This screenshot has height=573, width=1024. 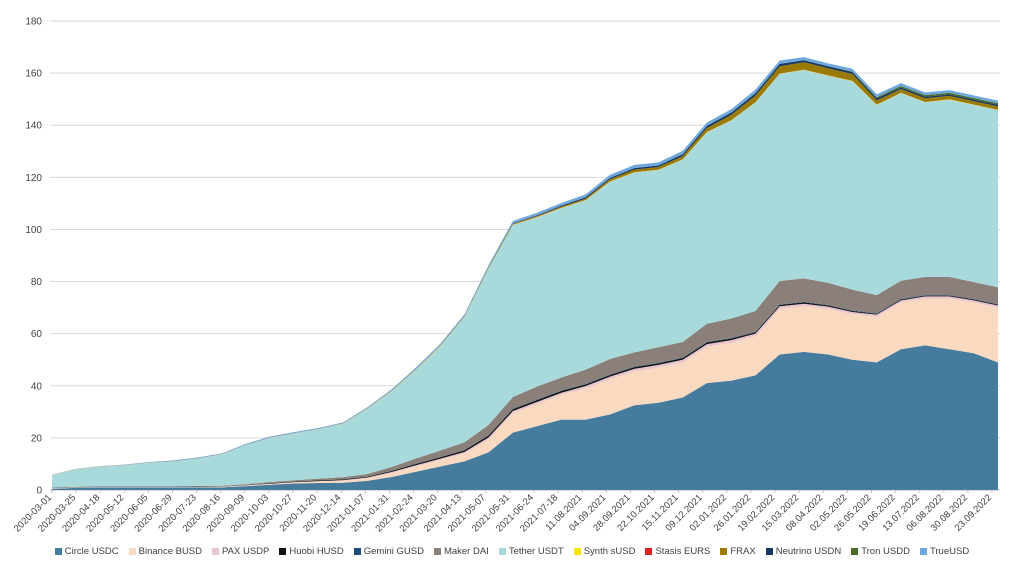 I want to click on legend-label: FRAX, so click(x=743, y=551).